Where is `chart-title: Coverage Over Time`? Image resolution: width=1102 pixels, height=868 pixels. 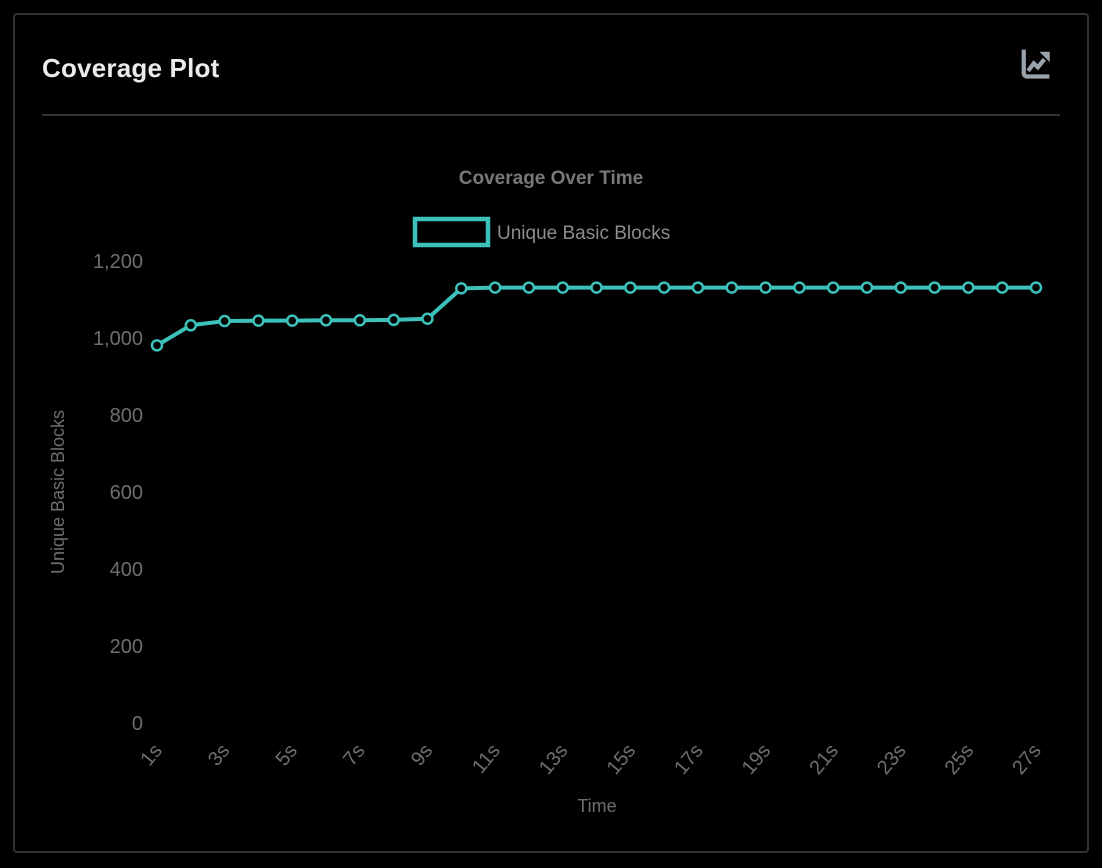 chart-title: Coverage Over Time is located at coordinates (551, 178).